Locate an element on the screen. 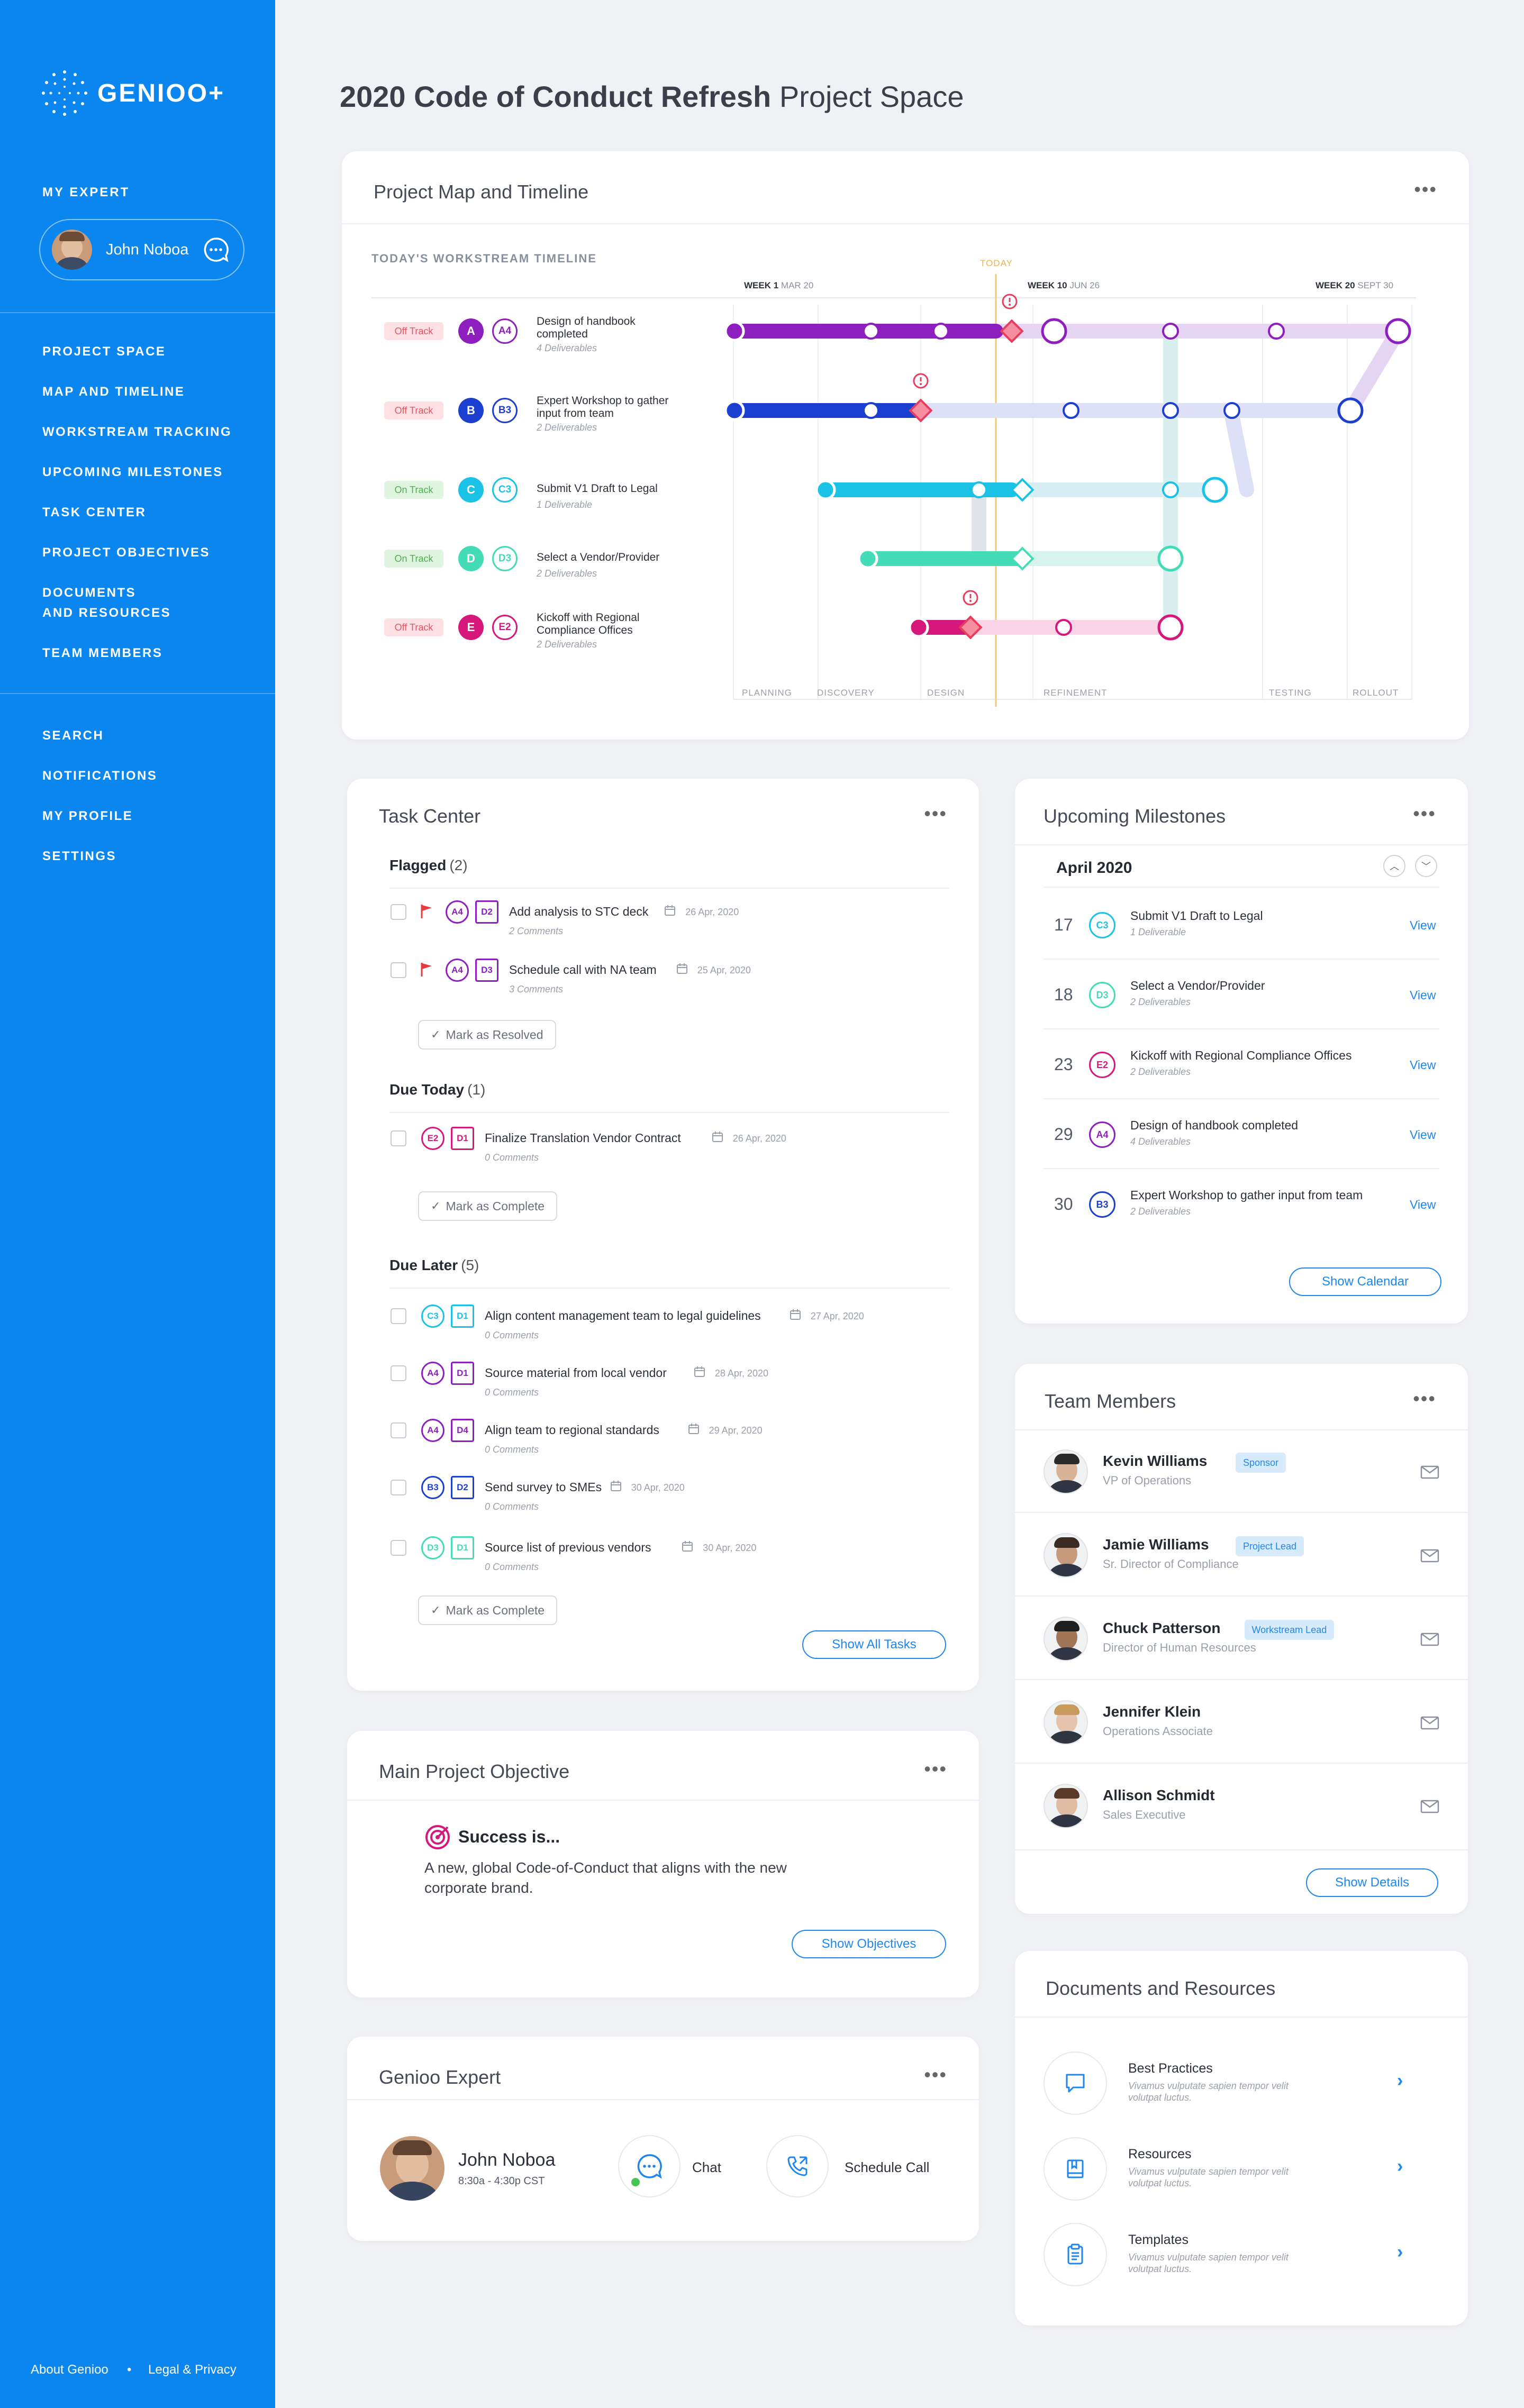 The image size is (1524, 2408). chevron-down-icon: ﹀ is located at coordinates (1426, 866).